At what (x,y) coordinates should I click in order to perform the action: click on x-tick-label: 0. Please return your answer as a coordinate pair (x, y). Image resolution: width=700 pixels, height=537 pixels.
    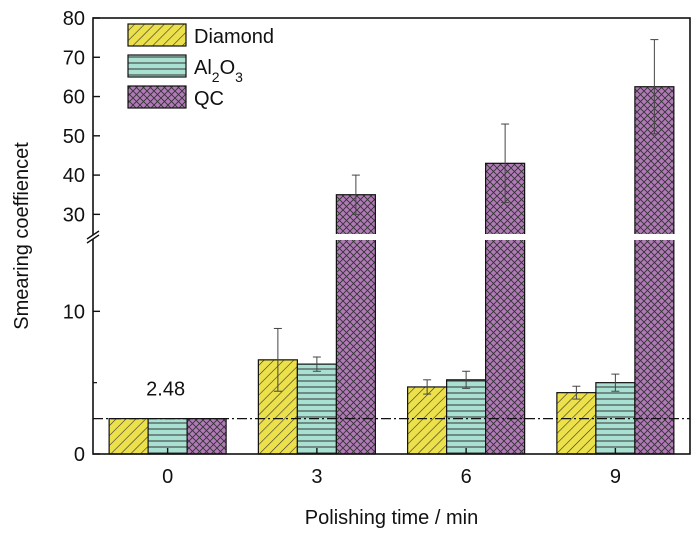
    Looking at the image, I should click on (167, 477).